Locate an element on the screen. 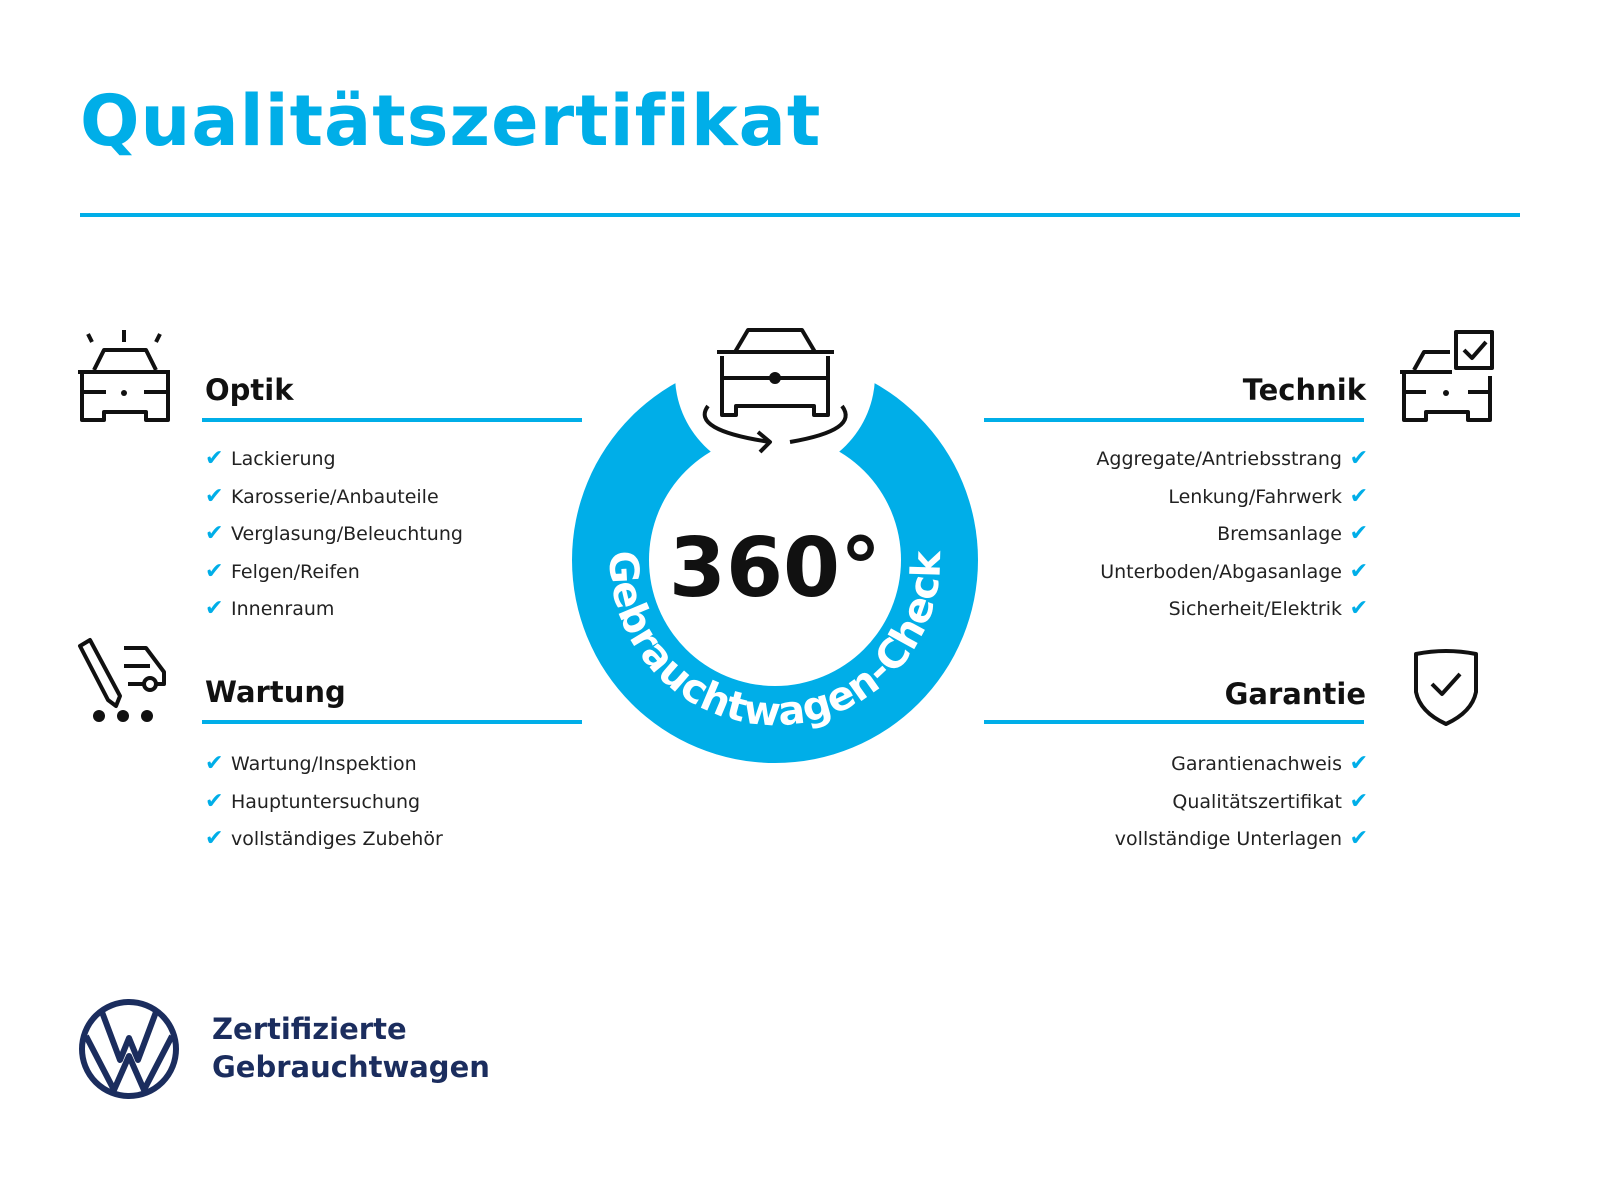  list-item: ✔ Lackierung is located at coordinates (334, 459).